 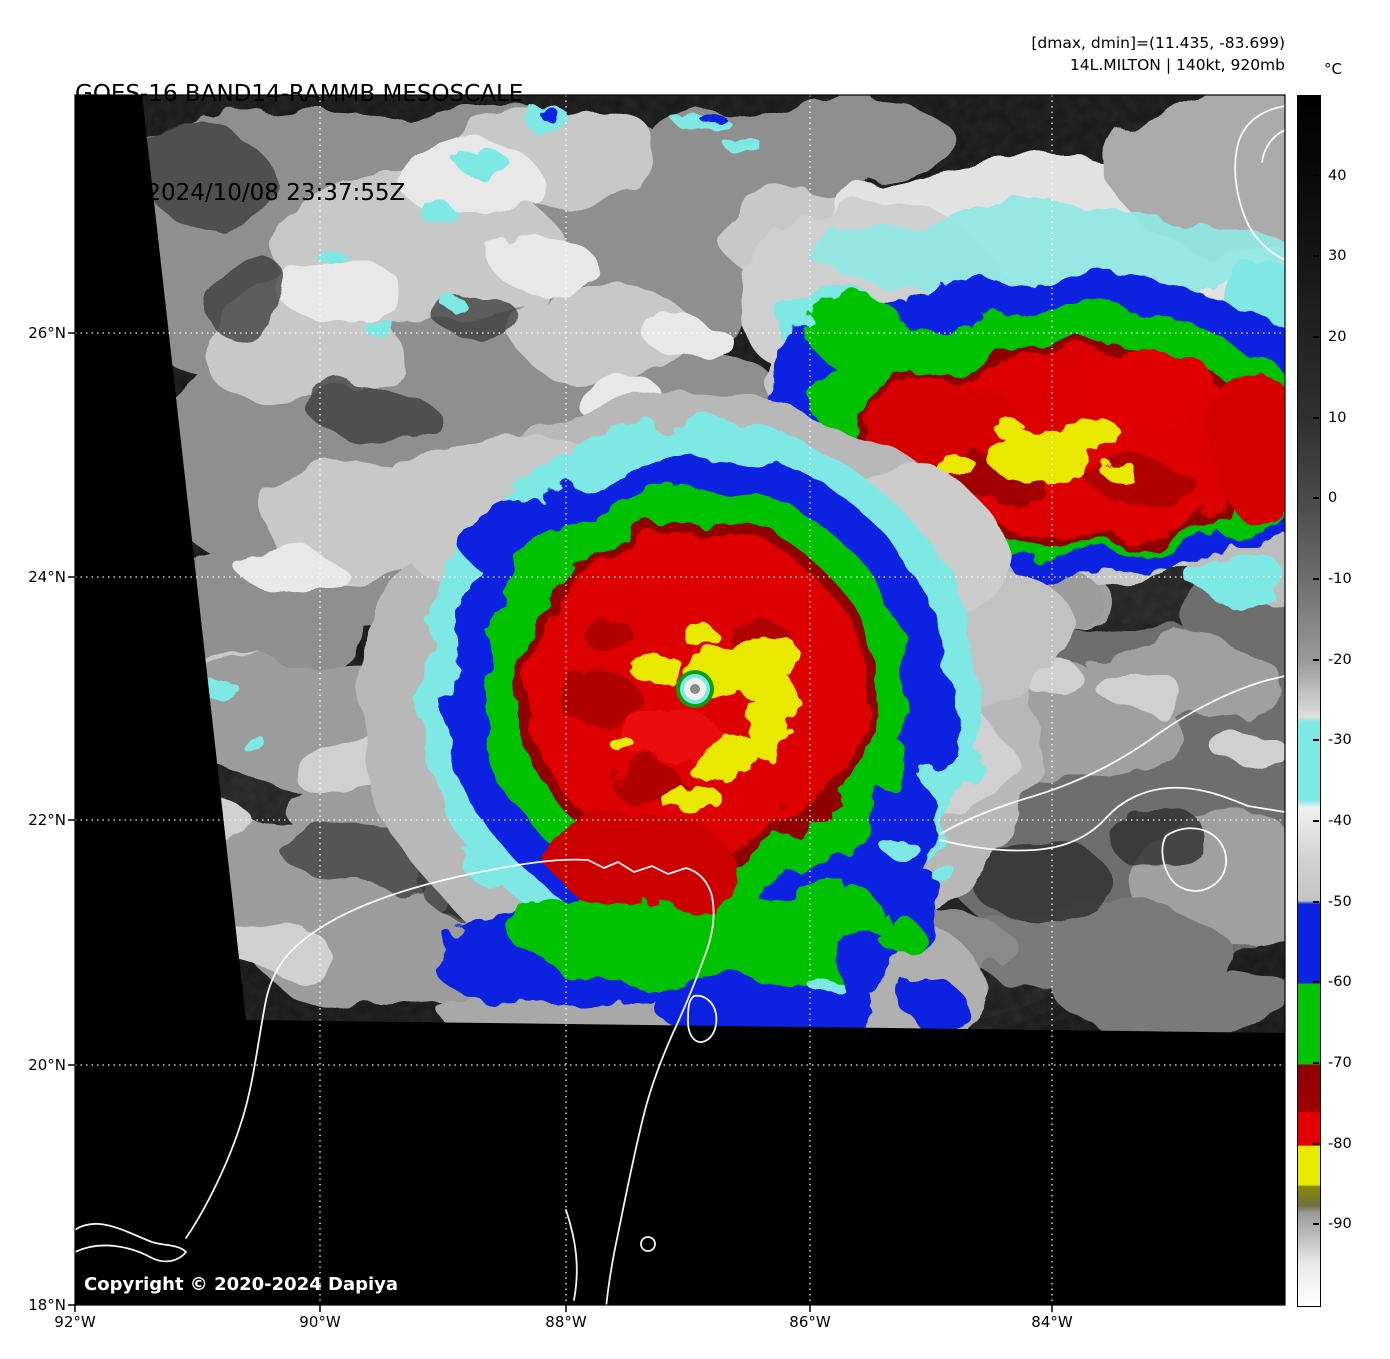 What do you see at coordinates (1340, 902) in the screenshot?
I see `colorbar-tick-label: -50` at bounding box center [1340, 902].